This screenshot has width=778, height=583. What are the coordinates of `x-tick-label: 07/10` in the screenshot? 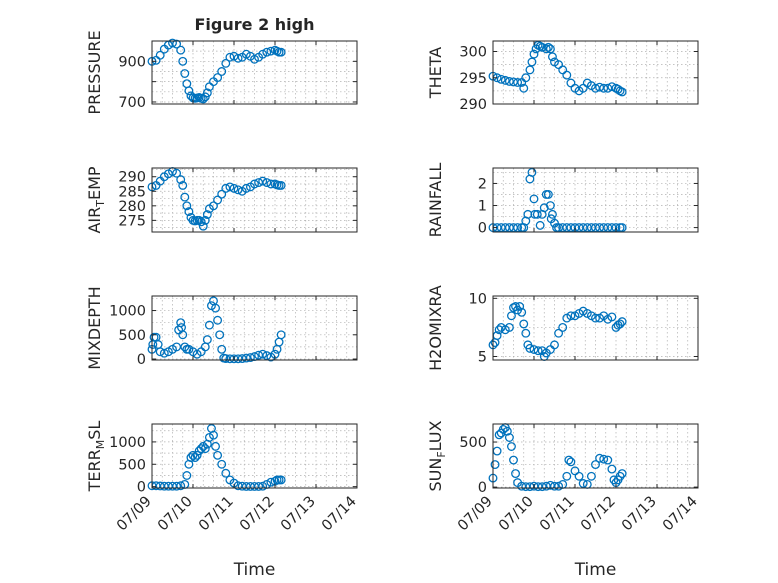 It's located at (175, 514).